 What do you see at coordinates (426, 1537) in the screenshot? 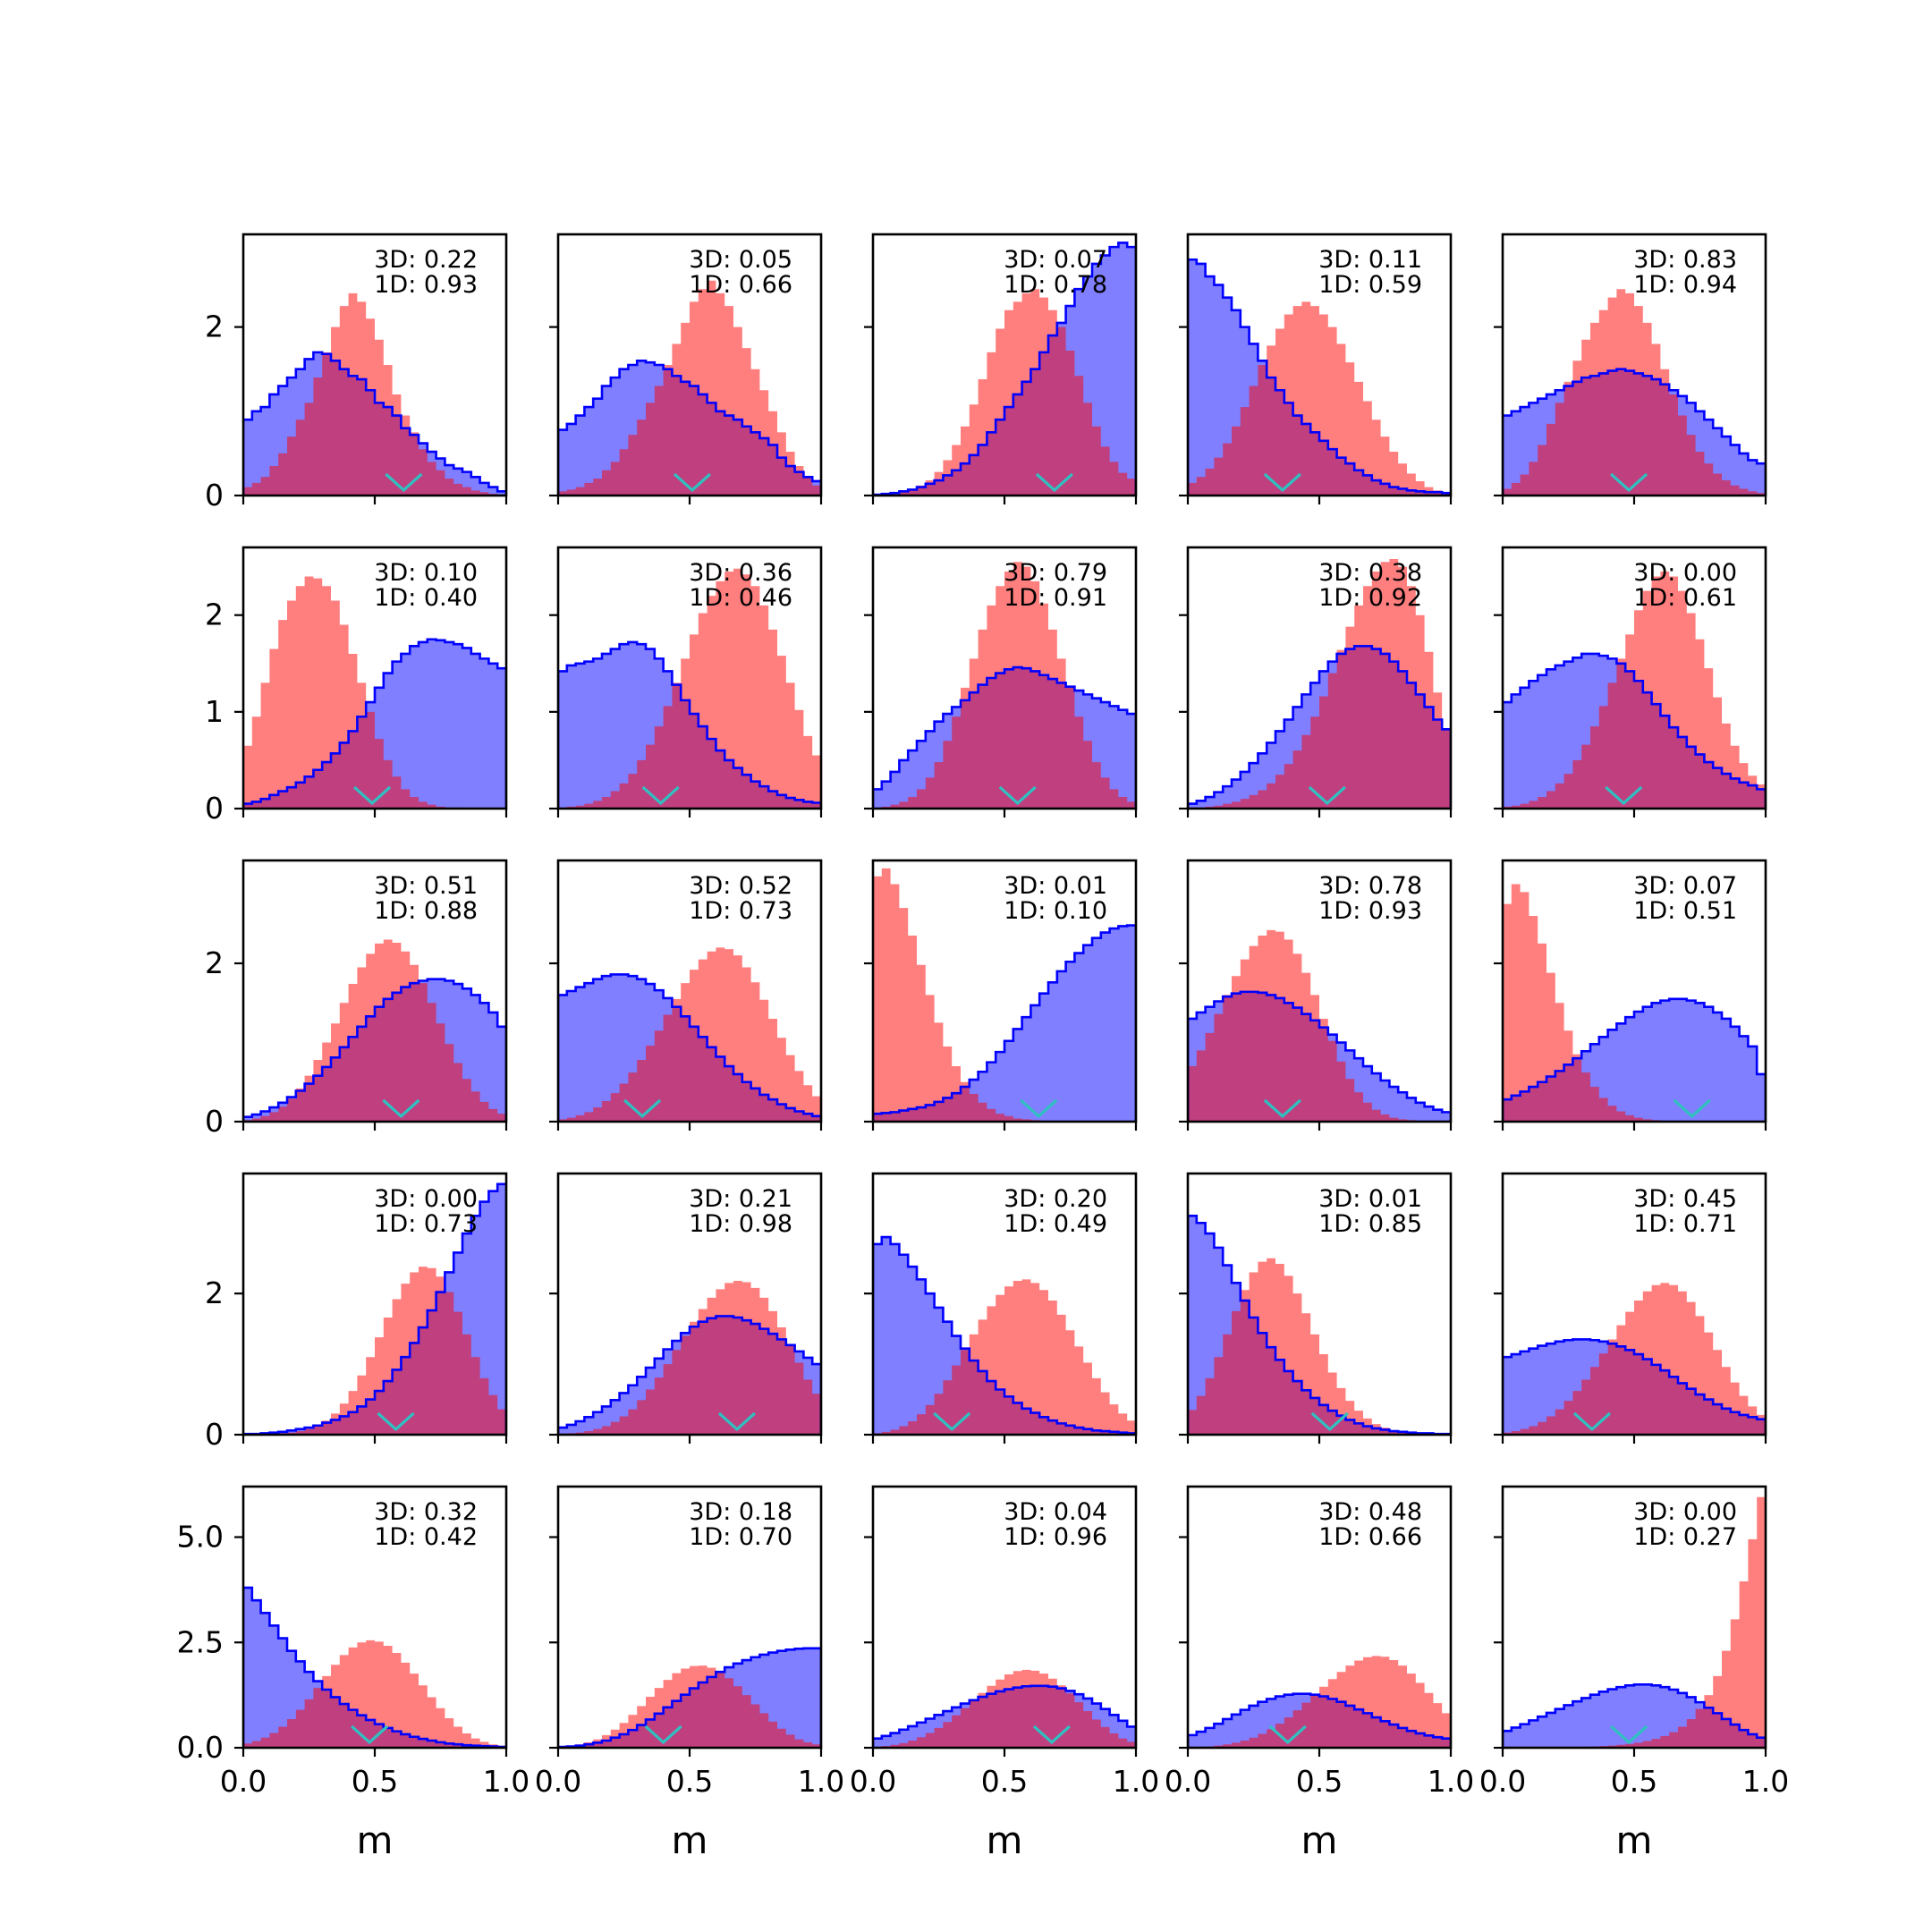
I see `annotation-1d: 1D: 0.42` at bounding box center [426, 1537].